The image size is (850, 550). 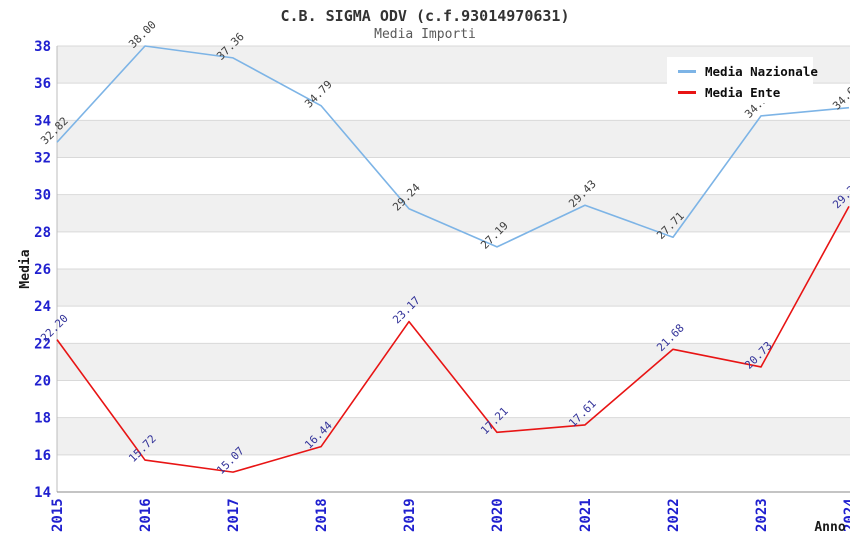 I want to click on legend-item-media-nazionale: Media Nazionale, so click(x=748, y=71).